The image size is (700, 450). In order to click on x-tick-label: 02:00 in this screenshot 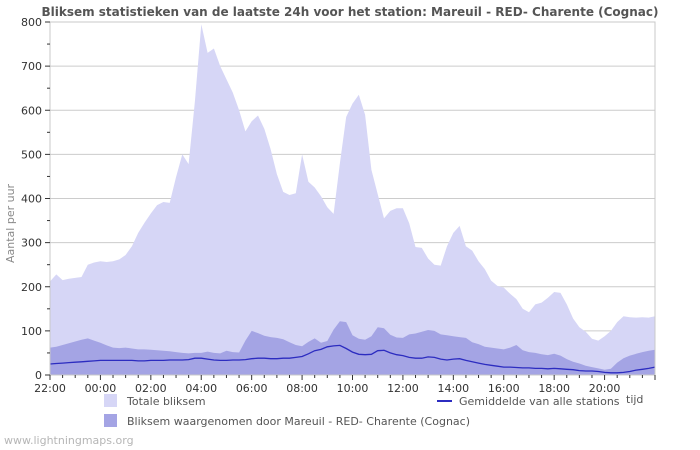, I will do `click(151, 388)`.